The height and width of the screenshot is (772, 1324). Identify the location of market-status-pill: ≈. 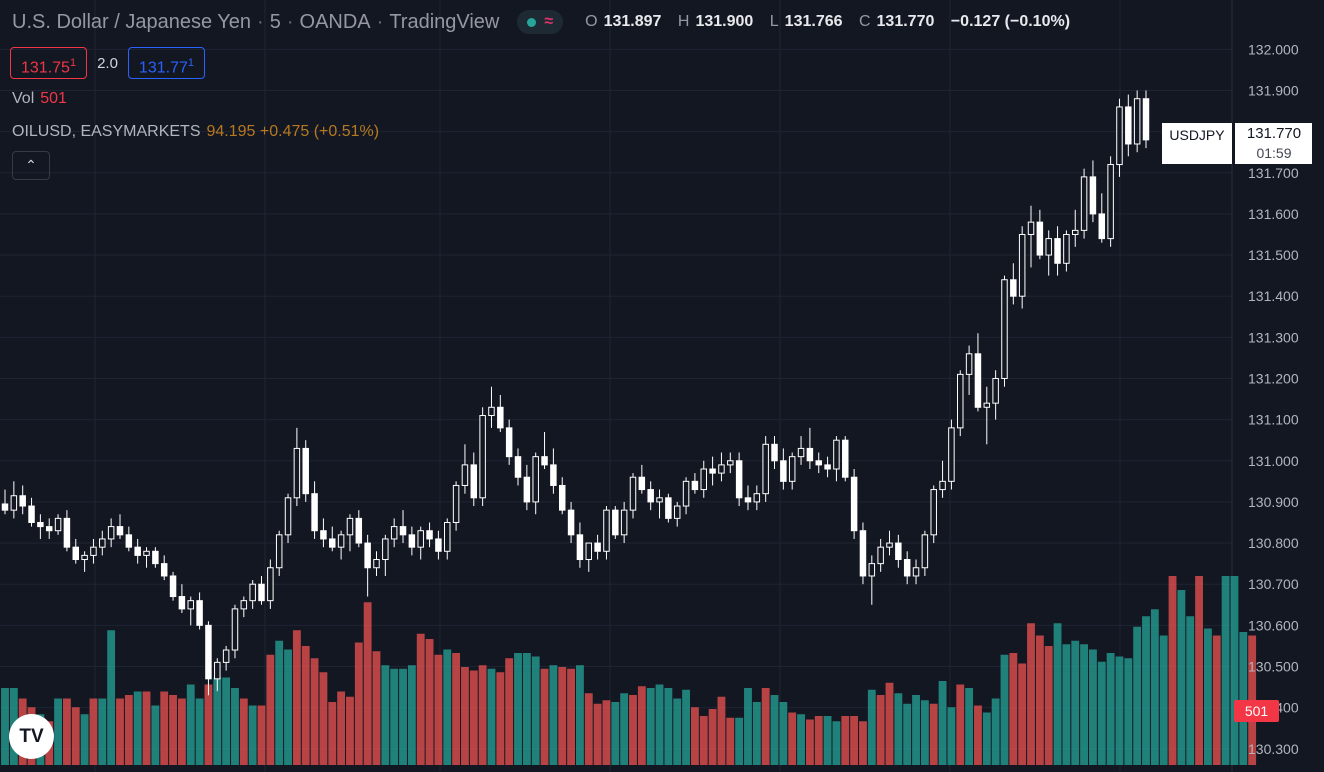
(540, 22).